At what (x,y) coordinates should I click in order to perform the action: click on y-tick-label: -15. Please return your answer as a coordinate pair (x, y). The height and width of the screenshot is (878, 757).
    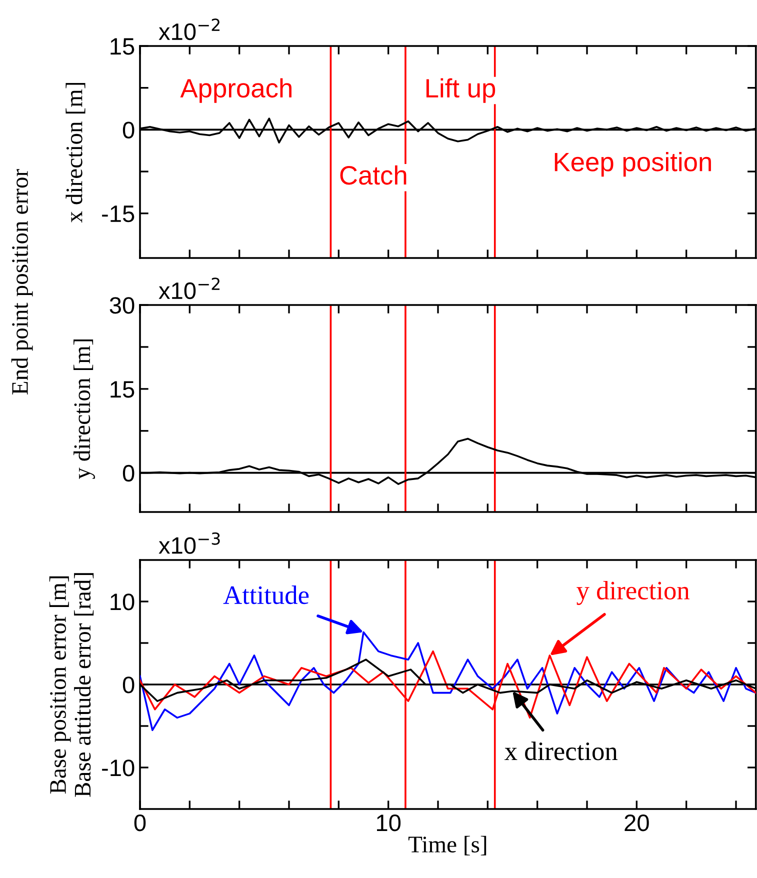
    Looking at the image, I should click on (118, 214).